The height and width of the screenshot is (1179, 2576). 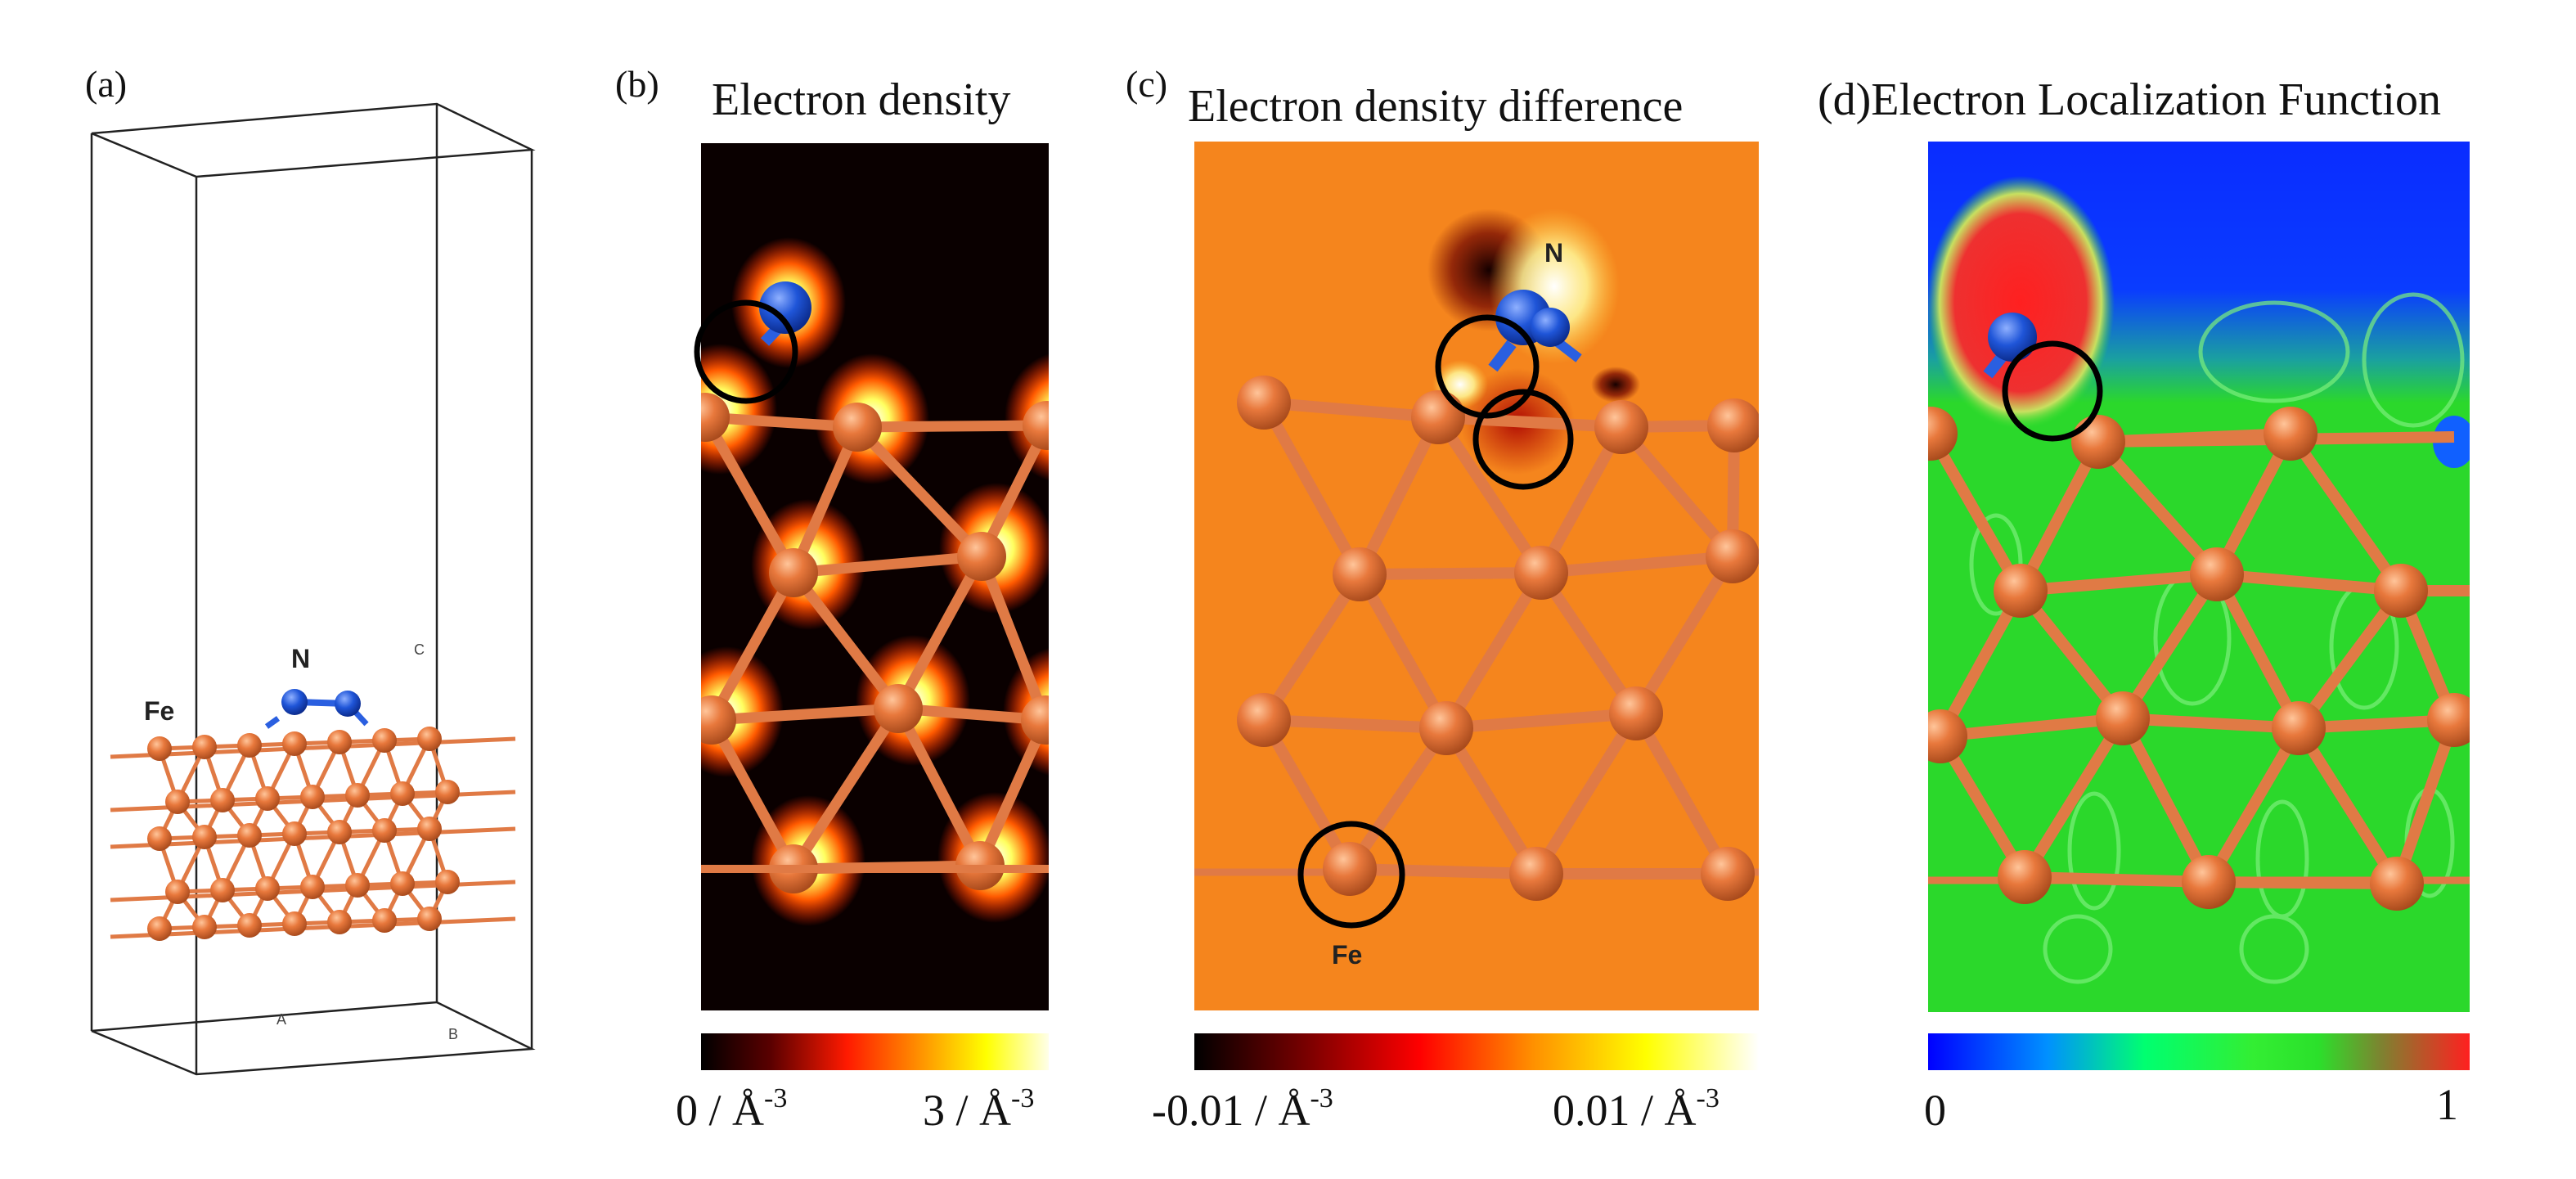 What do you see at coordinates (316, 709) in the screenshot?
I see `n2-molecule` at bounding box center [316, 709].